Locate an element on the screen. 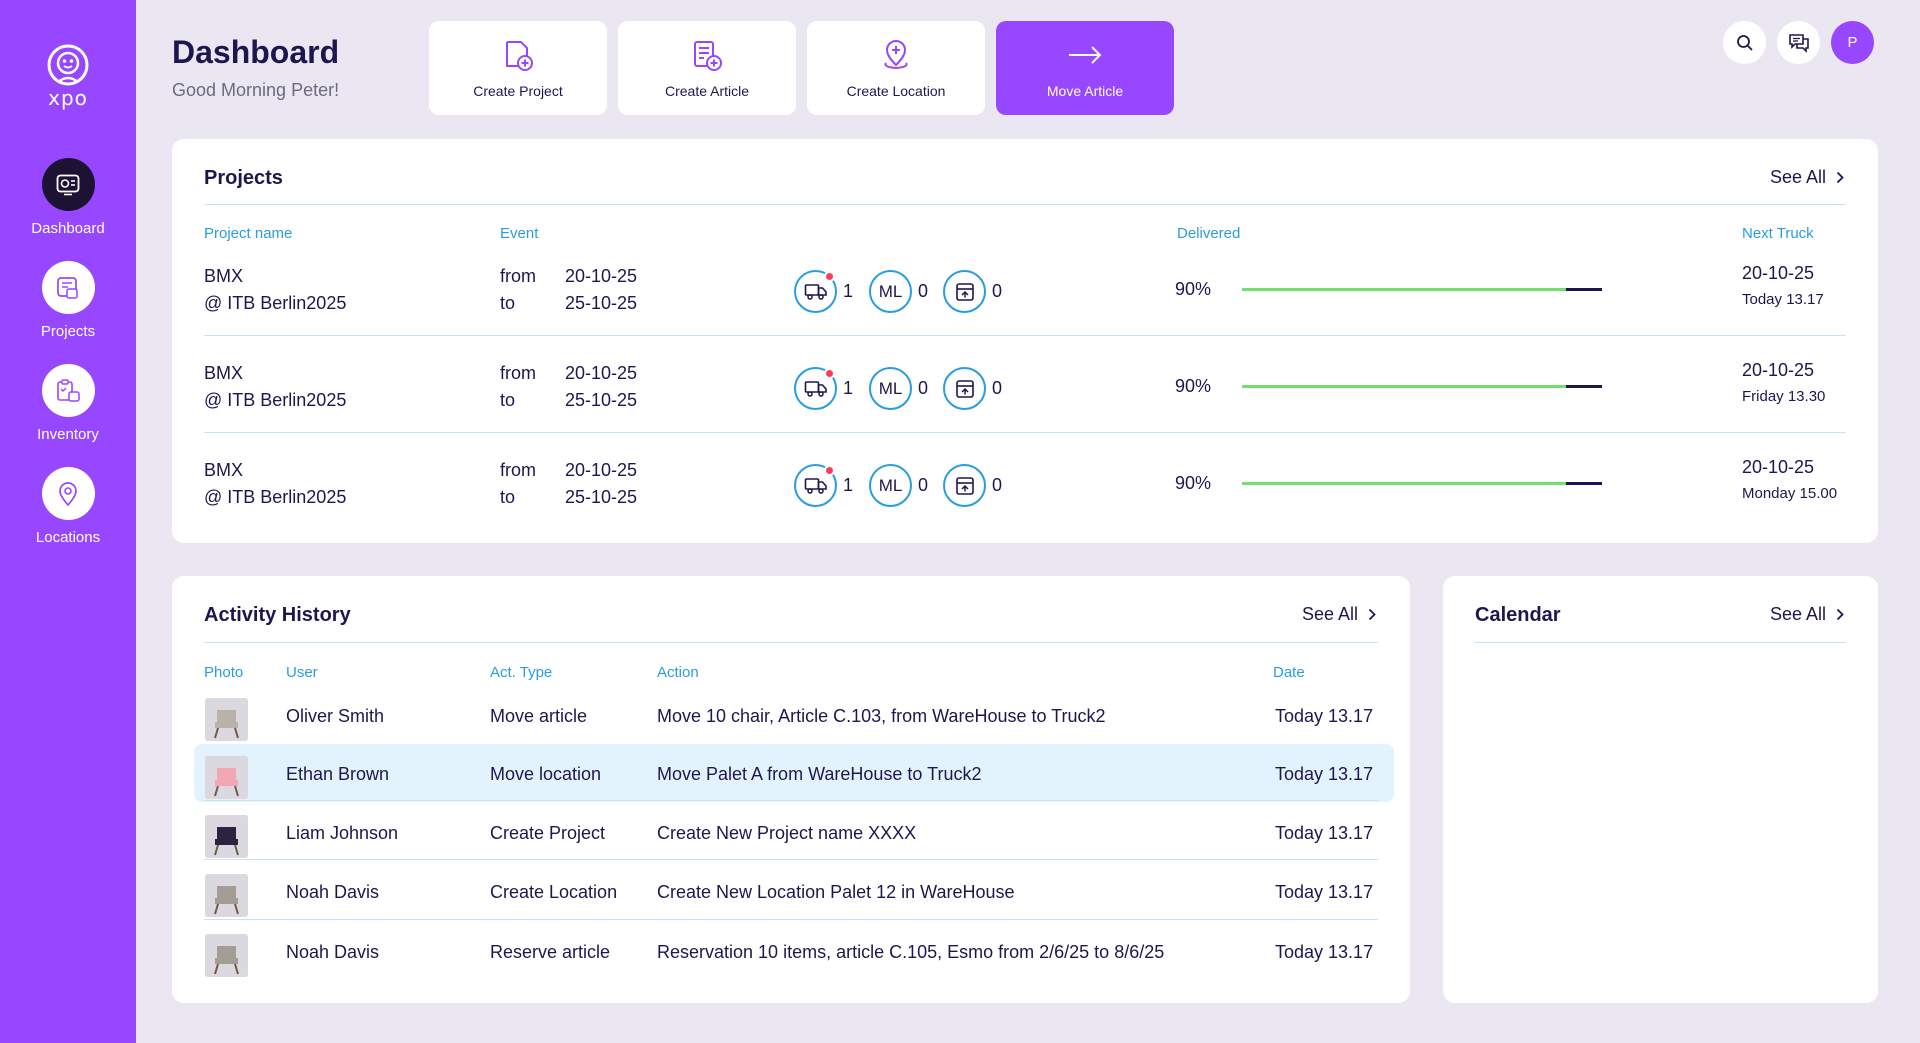  sidebar-item-inventory: Inventory is located at coordinates (68, 403).